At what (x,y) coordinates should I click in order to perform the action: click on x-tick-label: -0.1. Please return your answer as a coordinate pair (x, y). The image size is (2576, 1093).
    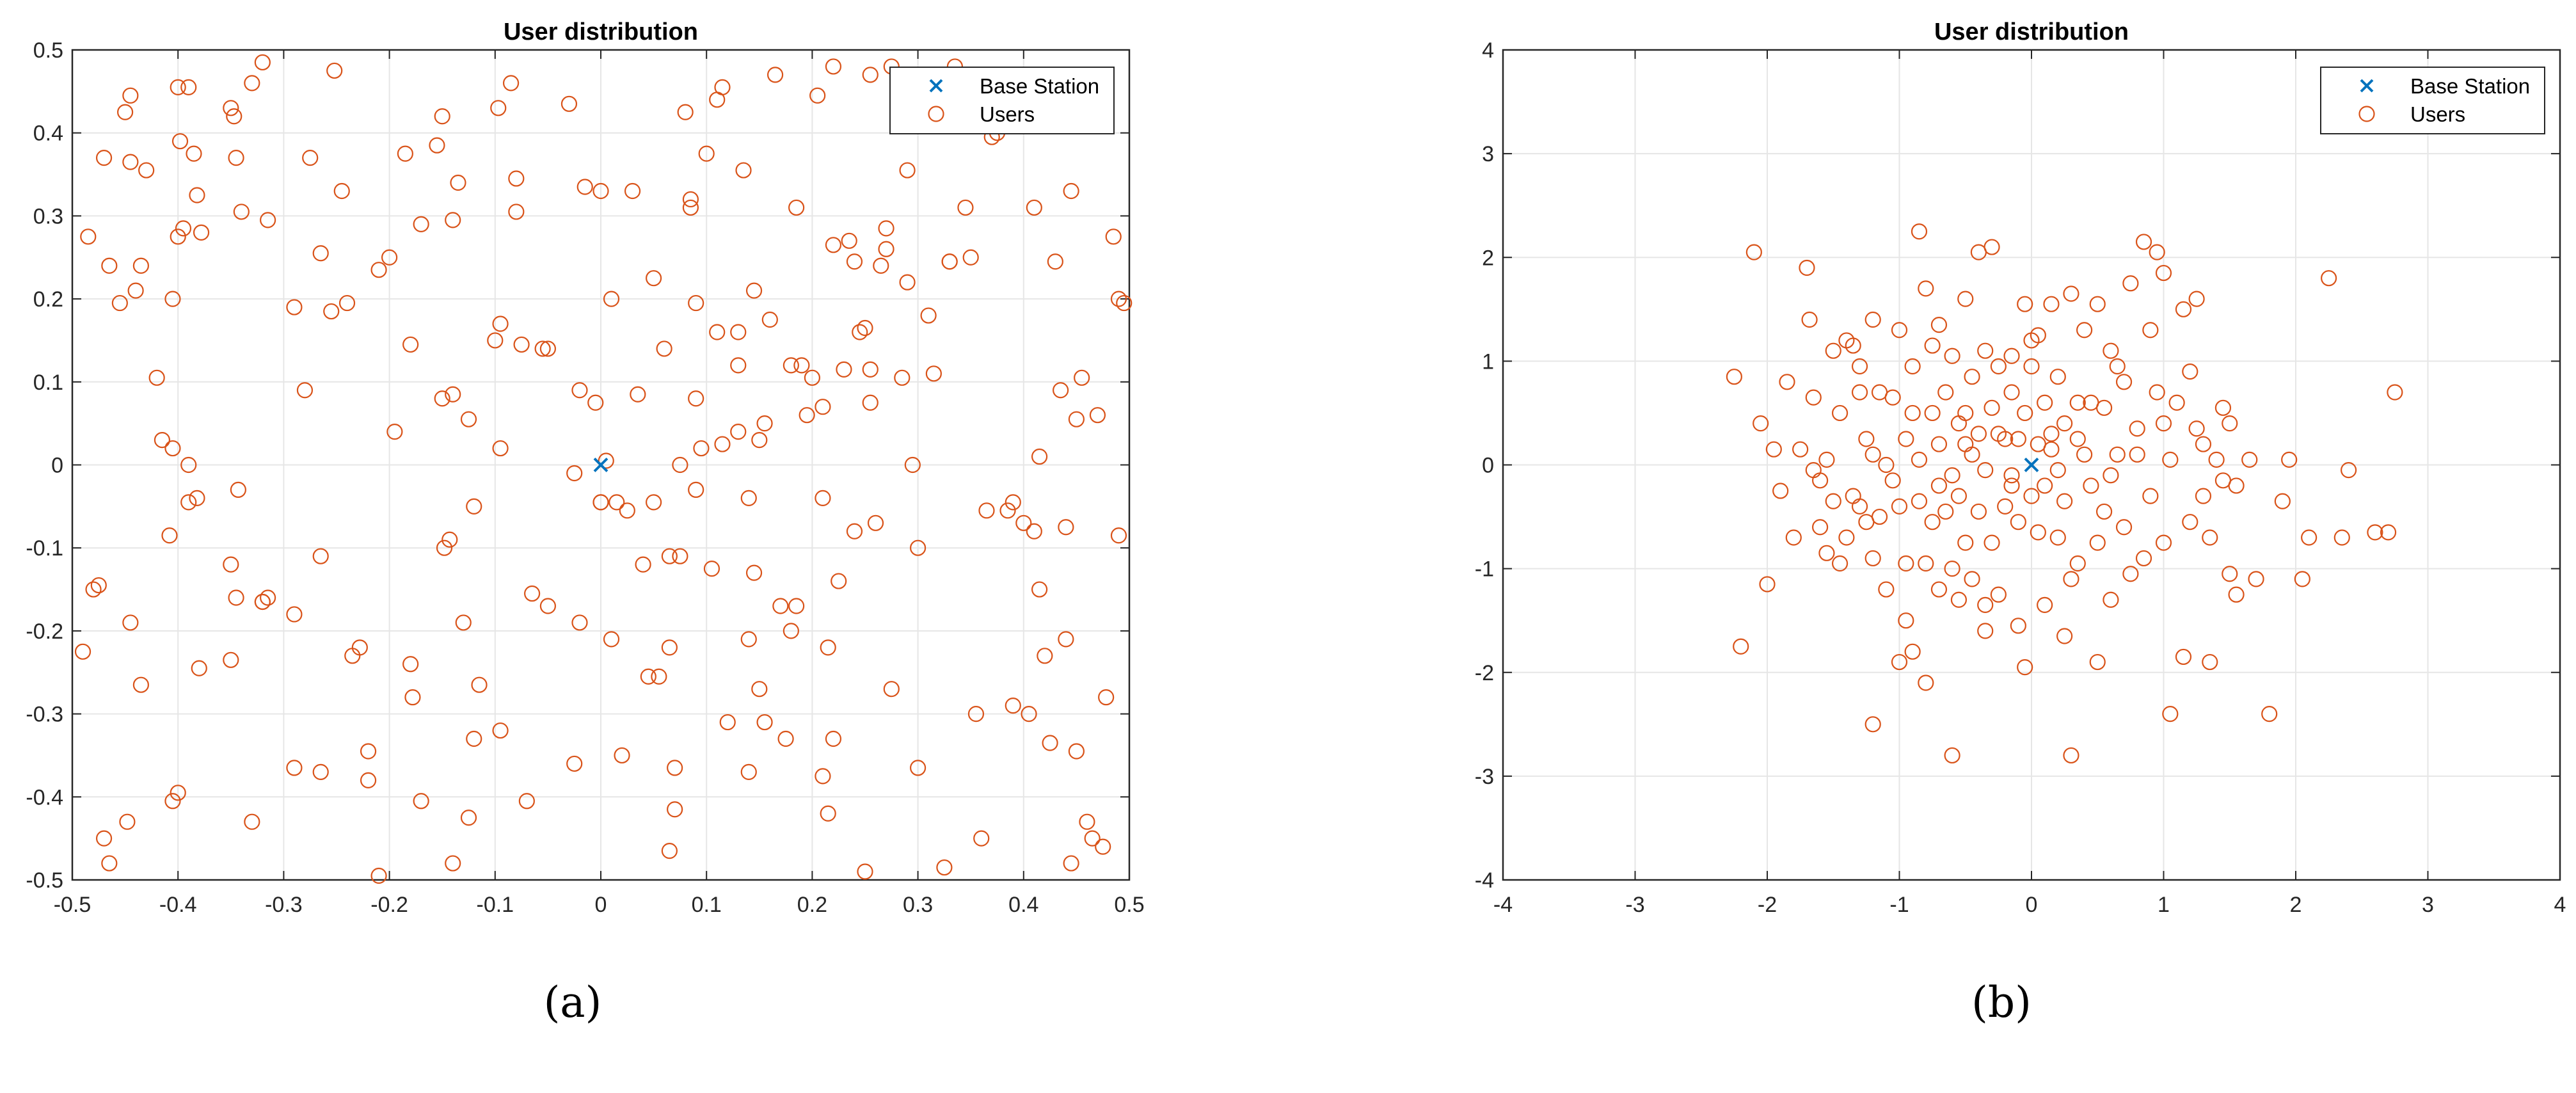
    Looking at the image, I should click on (496, 905).